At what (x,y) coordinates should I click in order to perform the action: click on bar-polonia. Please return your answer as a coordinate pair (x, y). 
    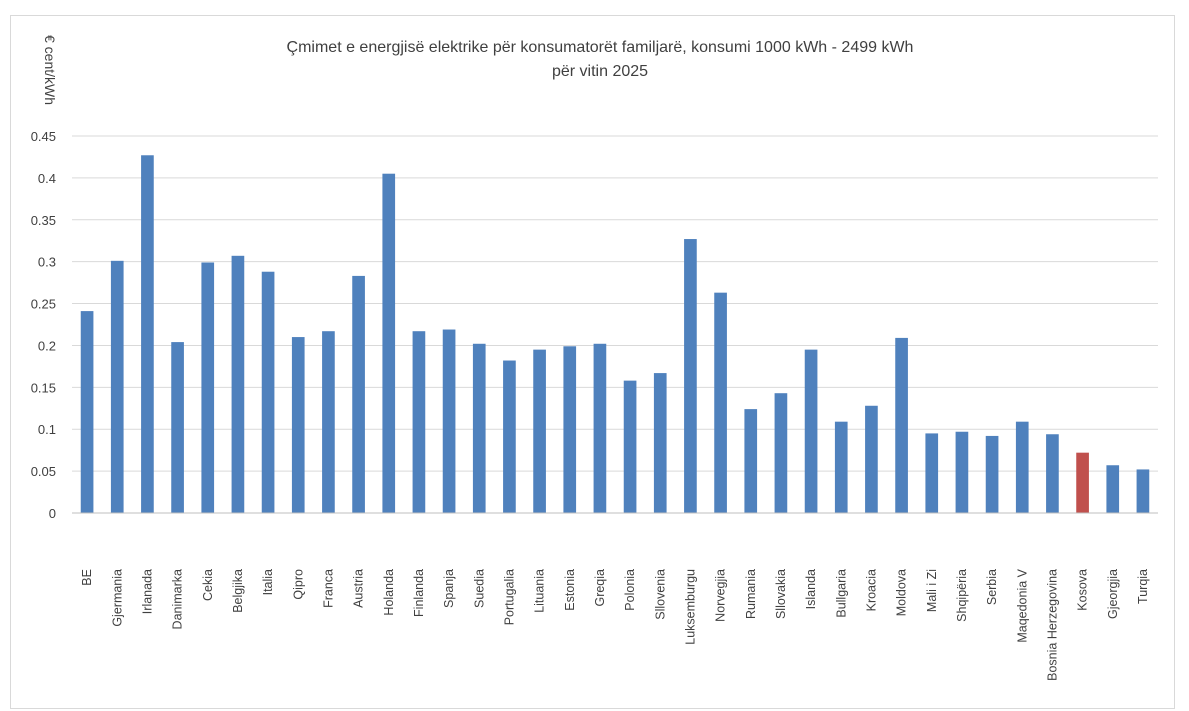
    Looking at the image, I should click on (630, 446).